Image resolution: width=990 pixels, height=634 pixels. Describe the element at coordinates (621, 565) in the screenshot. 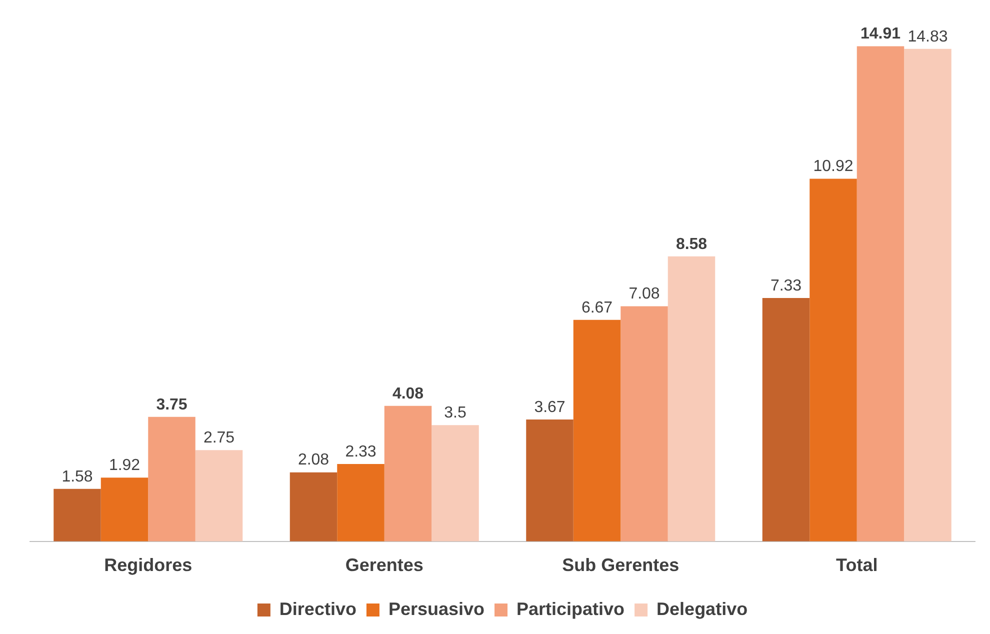

I see `x-tick-label: Sub Gerentes` at that location.